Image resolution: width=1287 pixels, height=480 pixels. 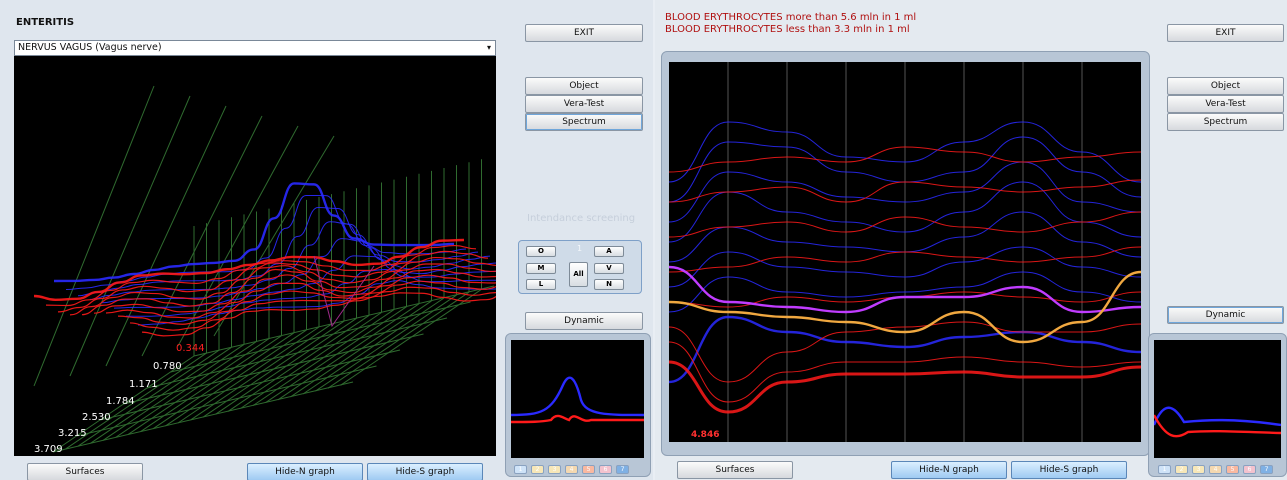 What do you see at coordinates (72, 433) in the screenshot?
I see `depth-label: 3.215` at bounding box center [72, 433].